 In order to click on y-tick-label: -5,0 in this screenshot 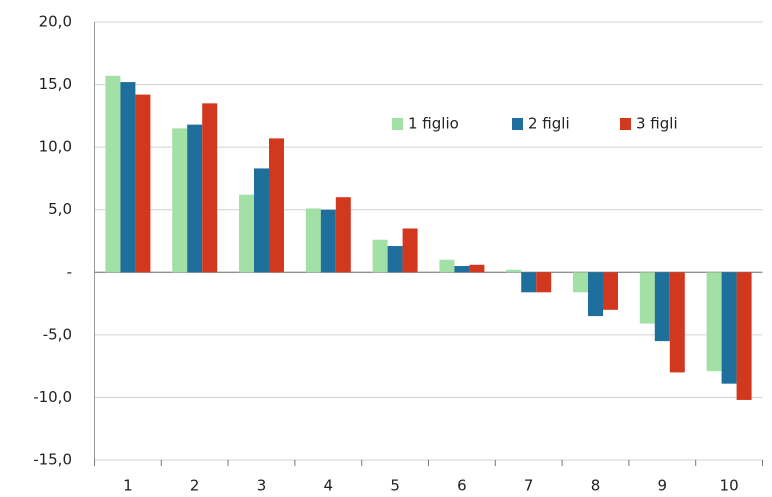, I will do `click(57, 334)`.